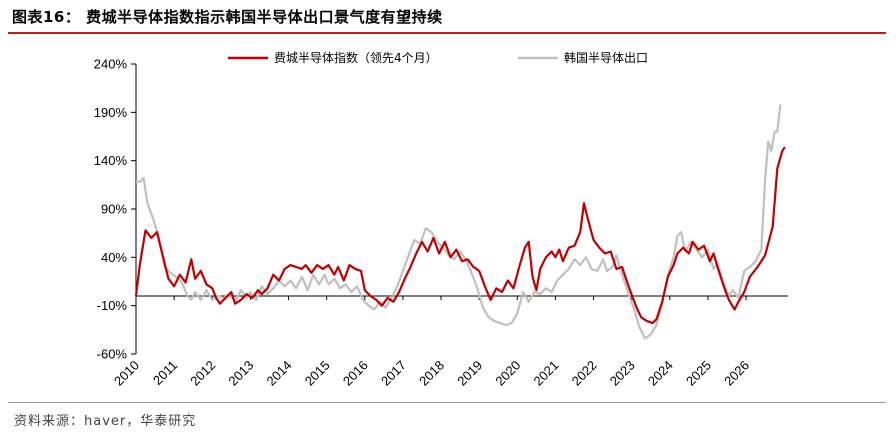 The width and height of the screenshot is (896, 436). I want to click on legend-item-korea-exports: 韩国半导体出口, so click(583, 57).